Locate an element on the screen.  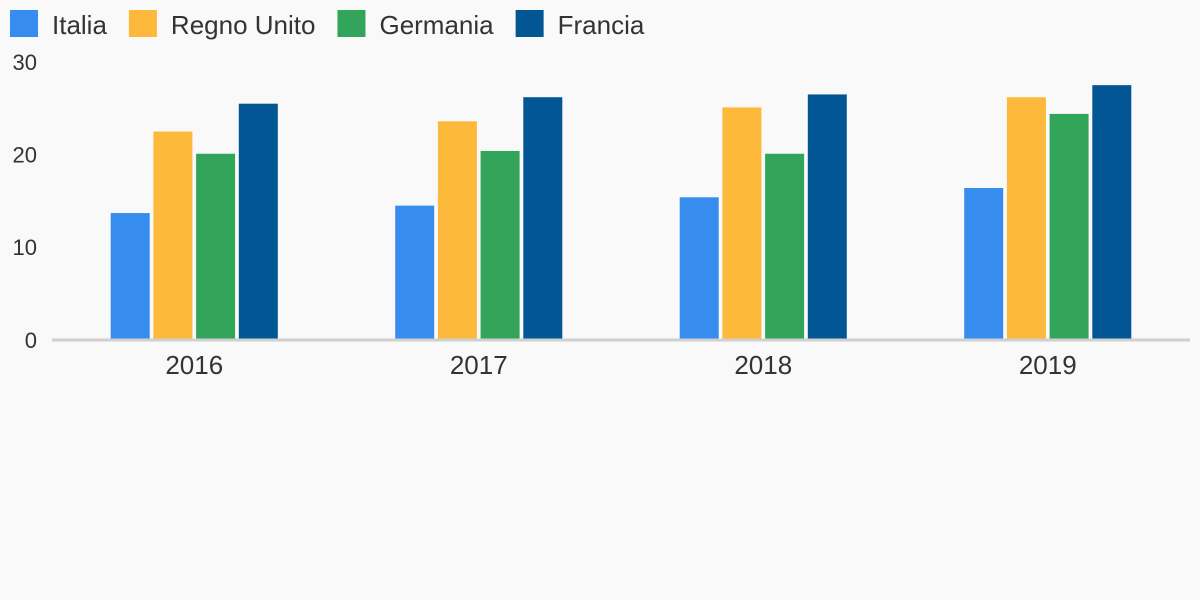
legend-label: Francia is located at coordinates (601, 25).